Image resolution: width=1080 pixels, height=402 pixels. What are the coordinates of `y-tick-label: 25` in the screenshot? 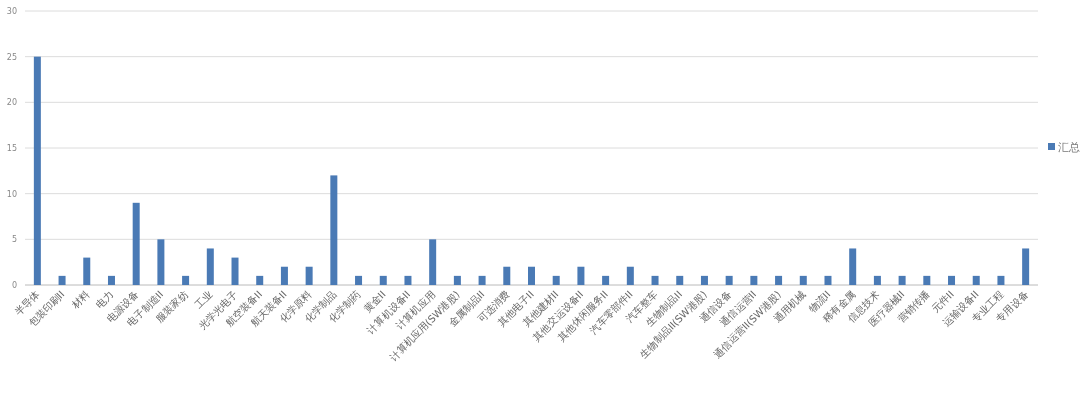 It's located at (11, 57).